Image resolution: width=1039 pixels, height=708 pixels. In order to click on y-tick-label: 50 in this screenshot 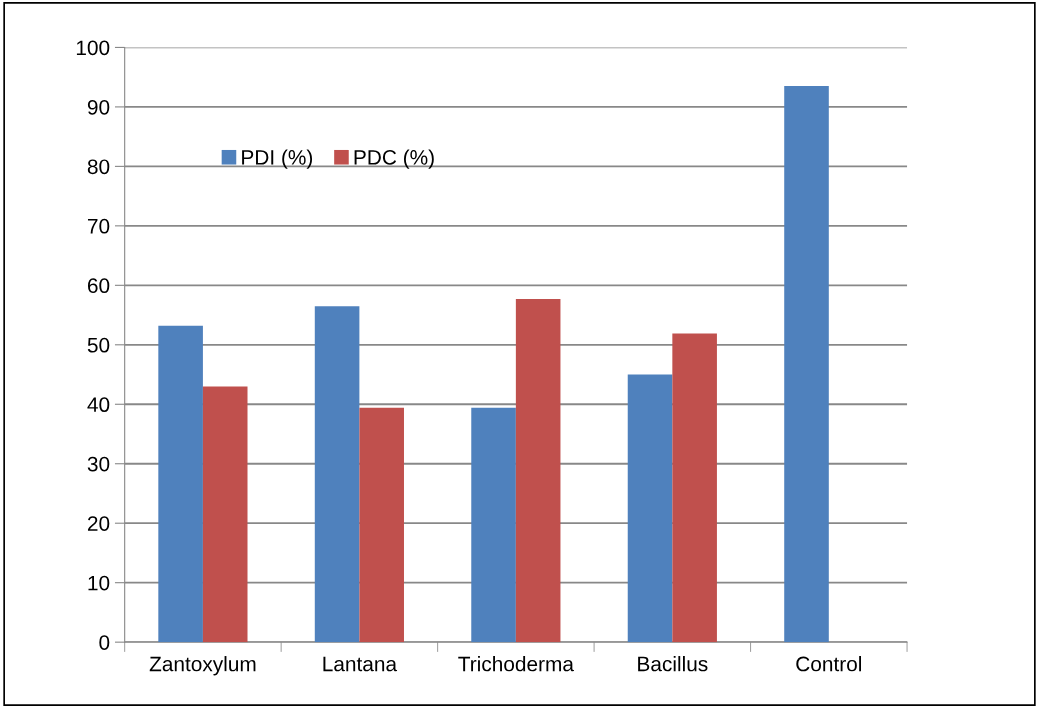, I will do `click(98, 345)`.